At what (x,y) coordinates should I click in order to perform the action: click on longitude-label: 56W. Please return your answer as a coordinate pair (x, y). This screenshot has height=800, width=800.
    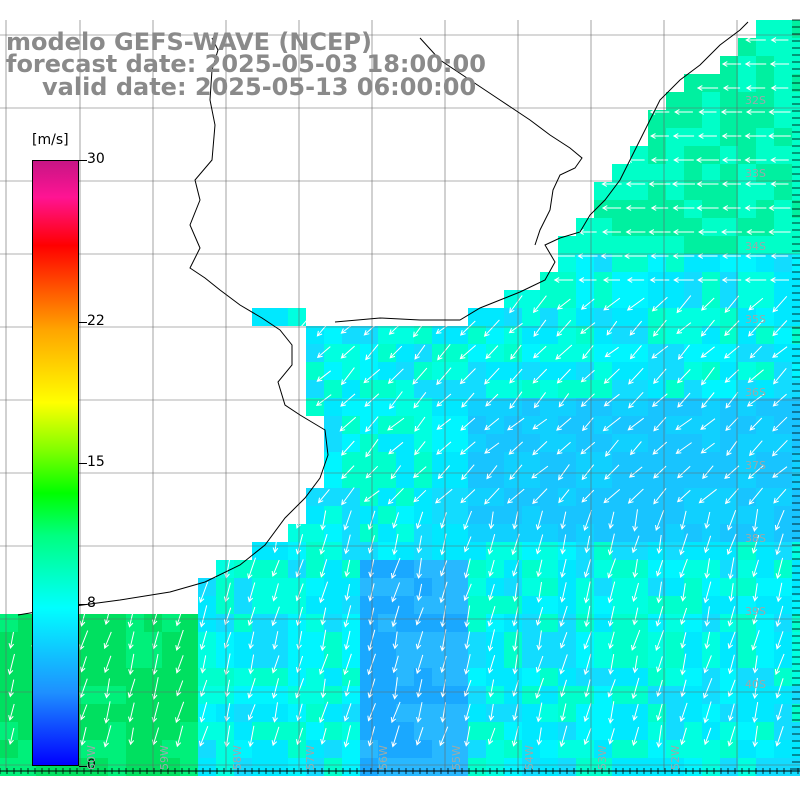
    Looking at the image, I should click on (383, 757).